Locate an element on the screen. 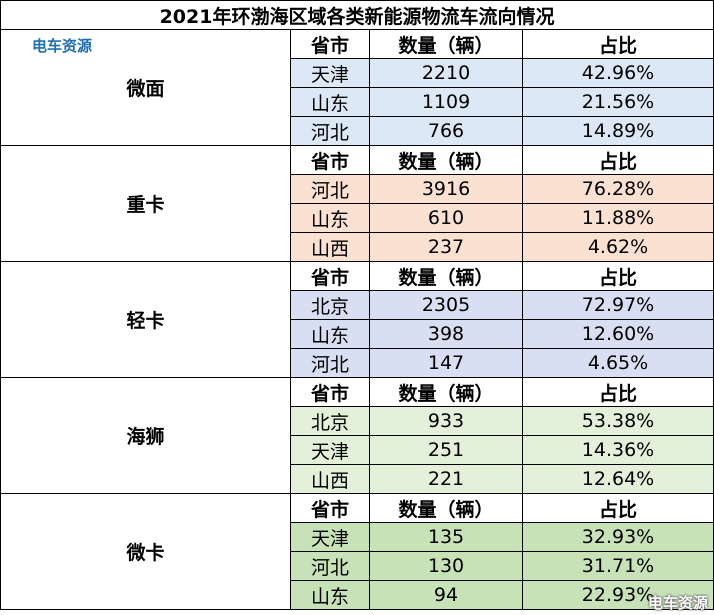  share-cell: 14.36% is located at coordinates (617, 450).